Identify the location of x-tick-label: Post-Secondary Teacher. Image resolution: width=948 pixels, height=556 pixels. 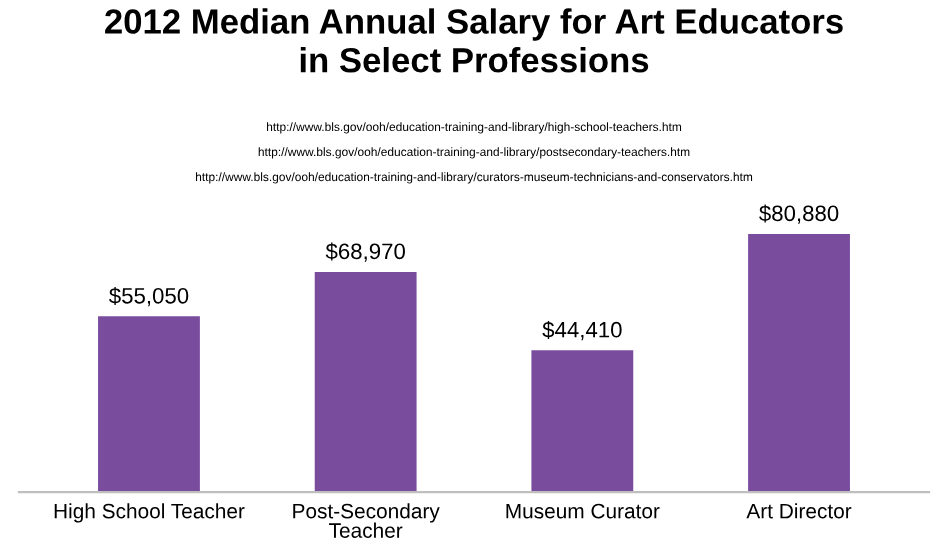
(366, 520).